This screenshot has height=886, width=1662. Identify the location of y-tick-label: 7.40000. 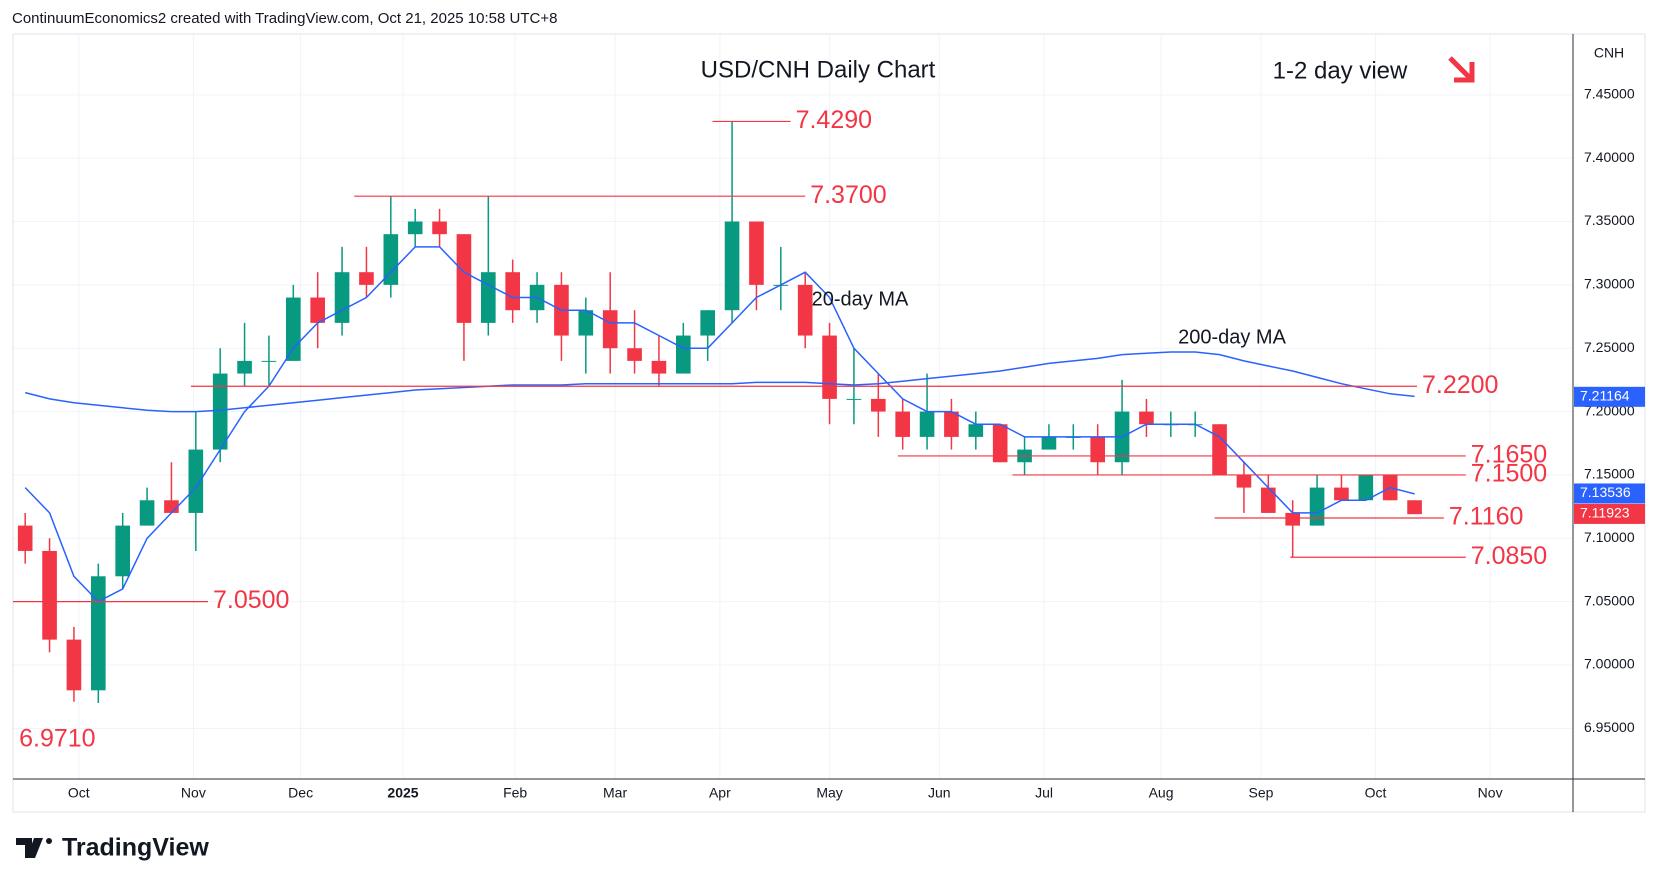
(1609, 157).